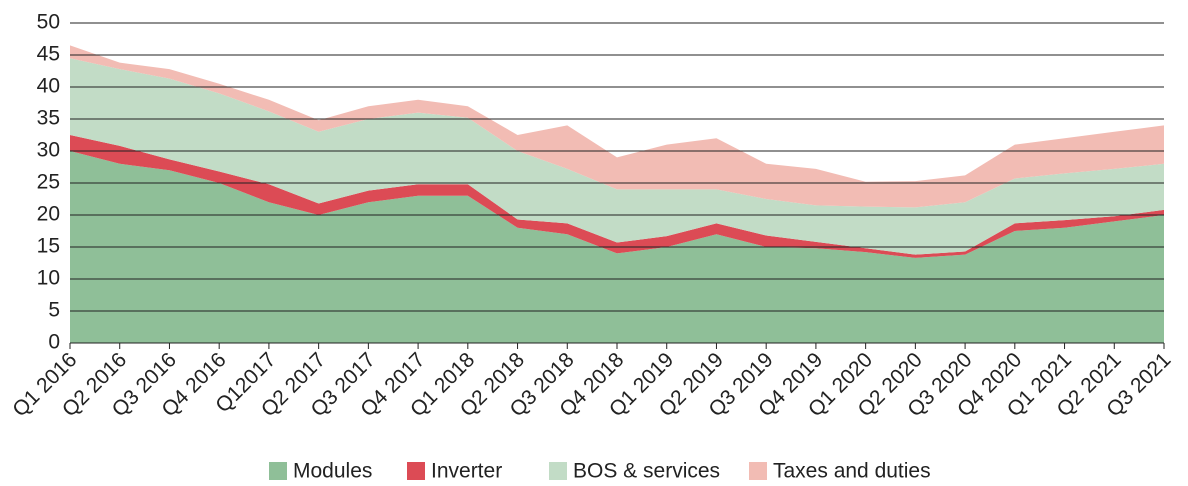 The height and width of the screenshot is (486, 1188). Describe the element at coordinates (54, 342) in the screenshot. I see `y-tick-label: 0` at that location.